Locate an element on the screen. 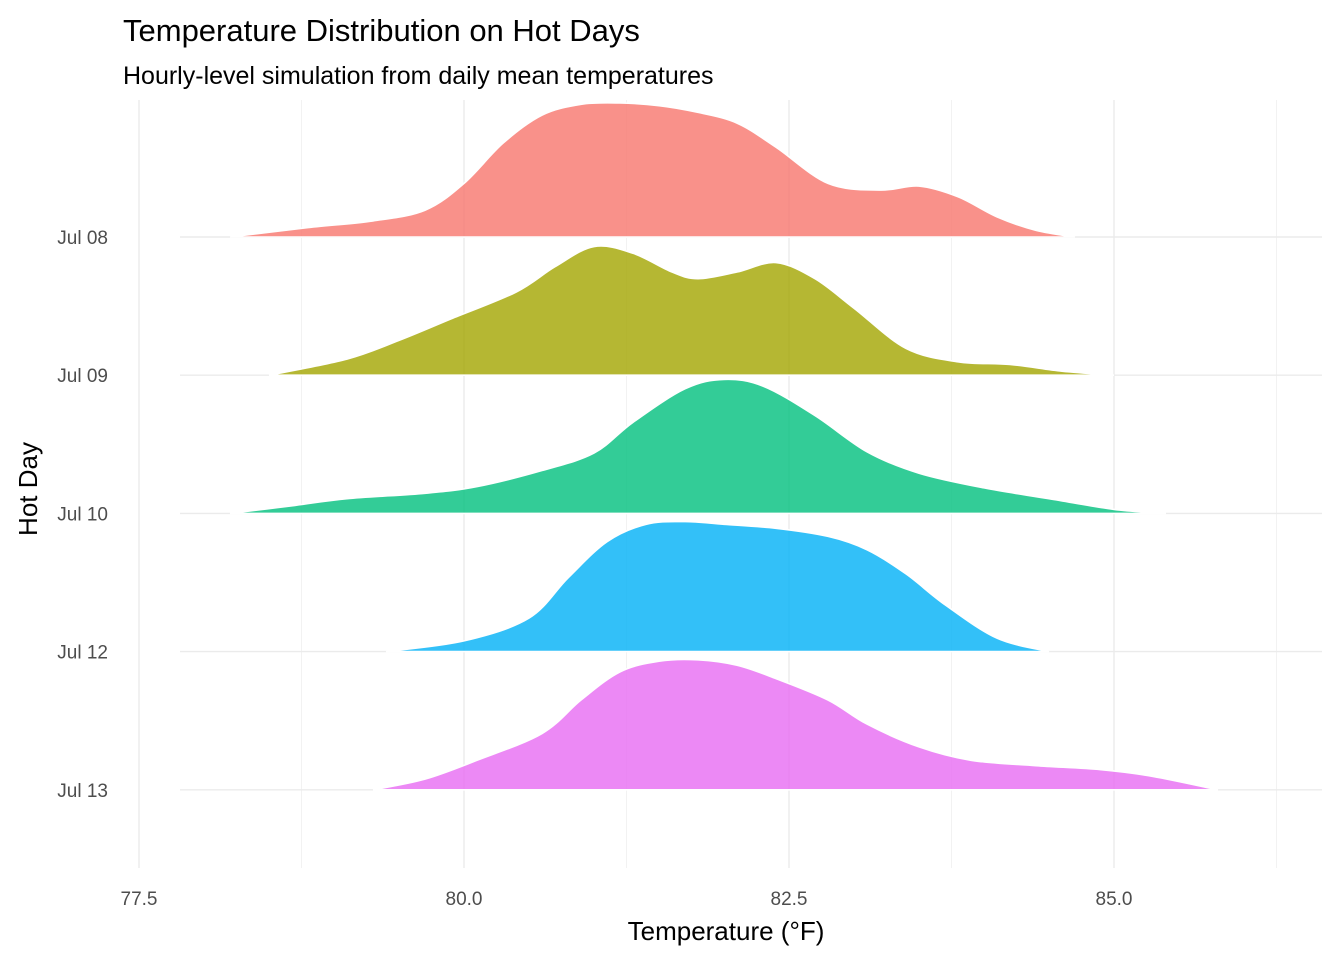 The image size is (1344, 960). y-tick-label: Jul 13 is located at coordinates (82, 791).